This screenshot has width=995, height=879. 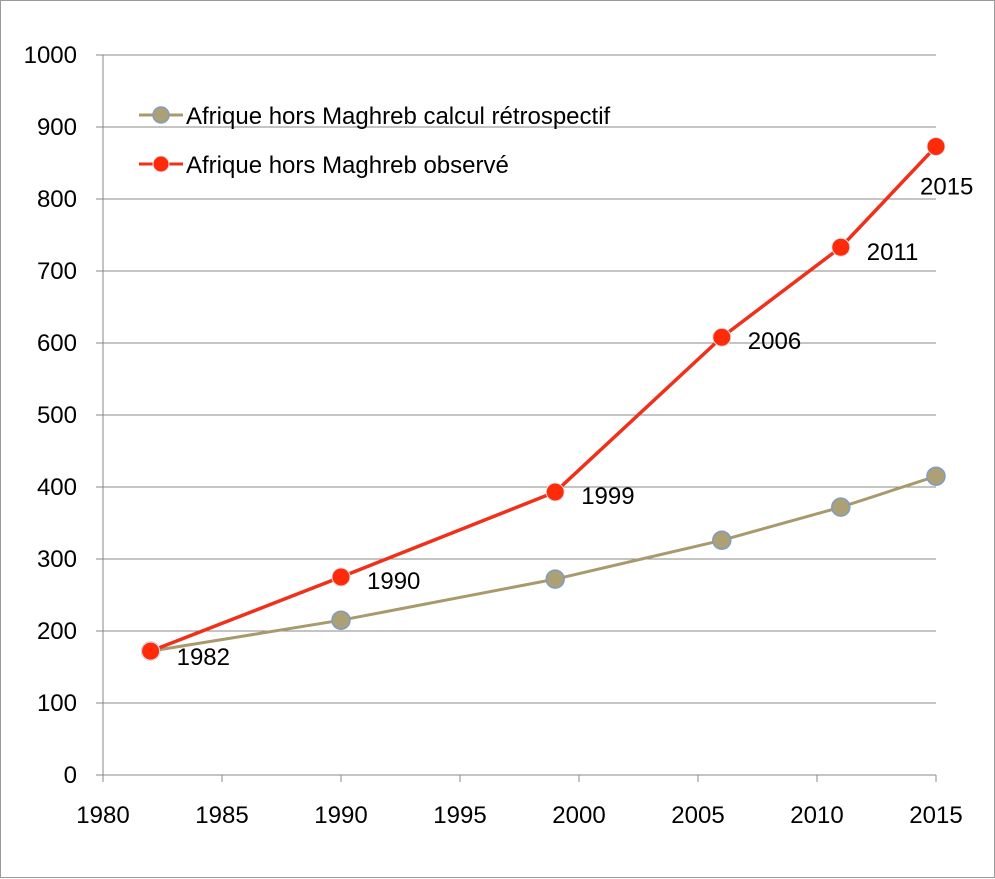 I want to click on y-tick-label: 300, so click(x=57, y=559).